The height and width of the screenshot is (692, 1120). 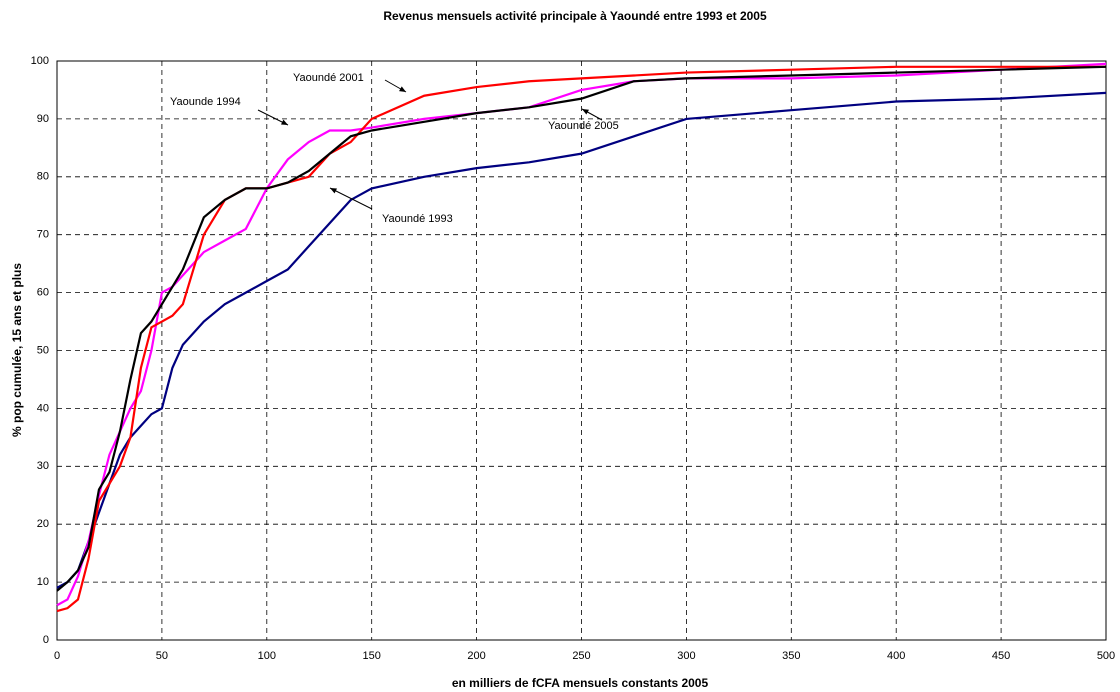 I want to click on y-tick-label: 40, so click(x=43, y=408).